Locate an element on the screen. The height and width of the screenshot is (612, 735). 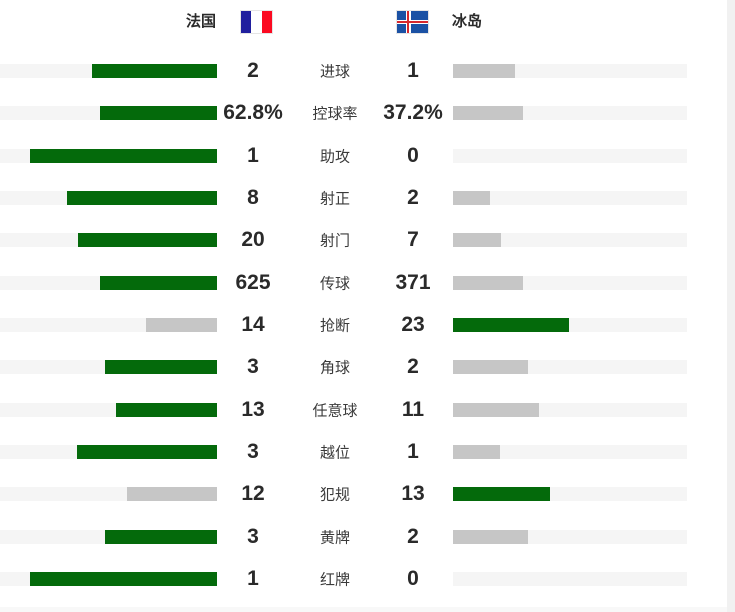
stat-label: 射门 is located at coordinates (334, 241).